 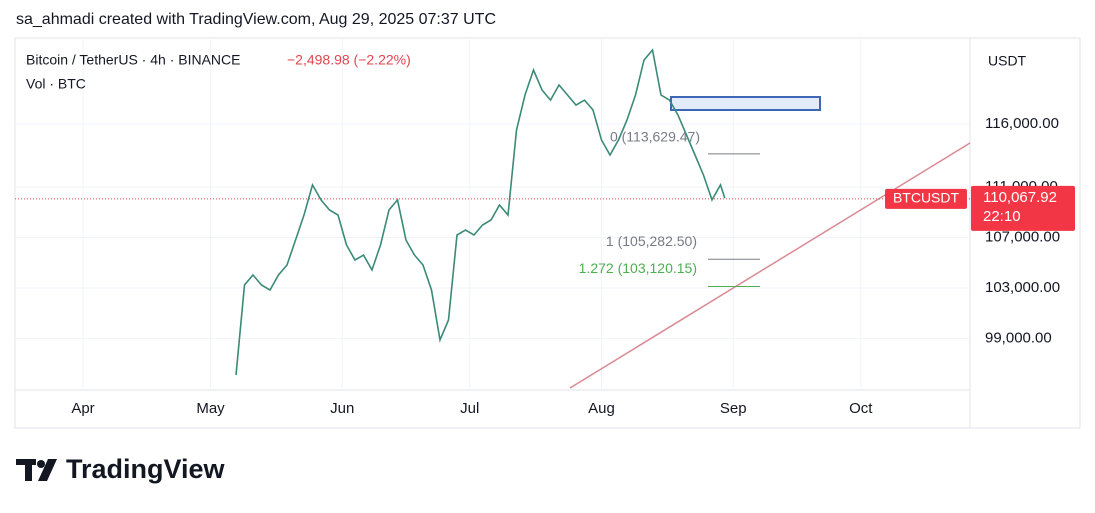 I want to click on subtitle: Vol · BTC, so click(x=56, y=84).